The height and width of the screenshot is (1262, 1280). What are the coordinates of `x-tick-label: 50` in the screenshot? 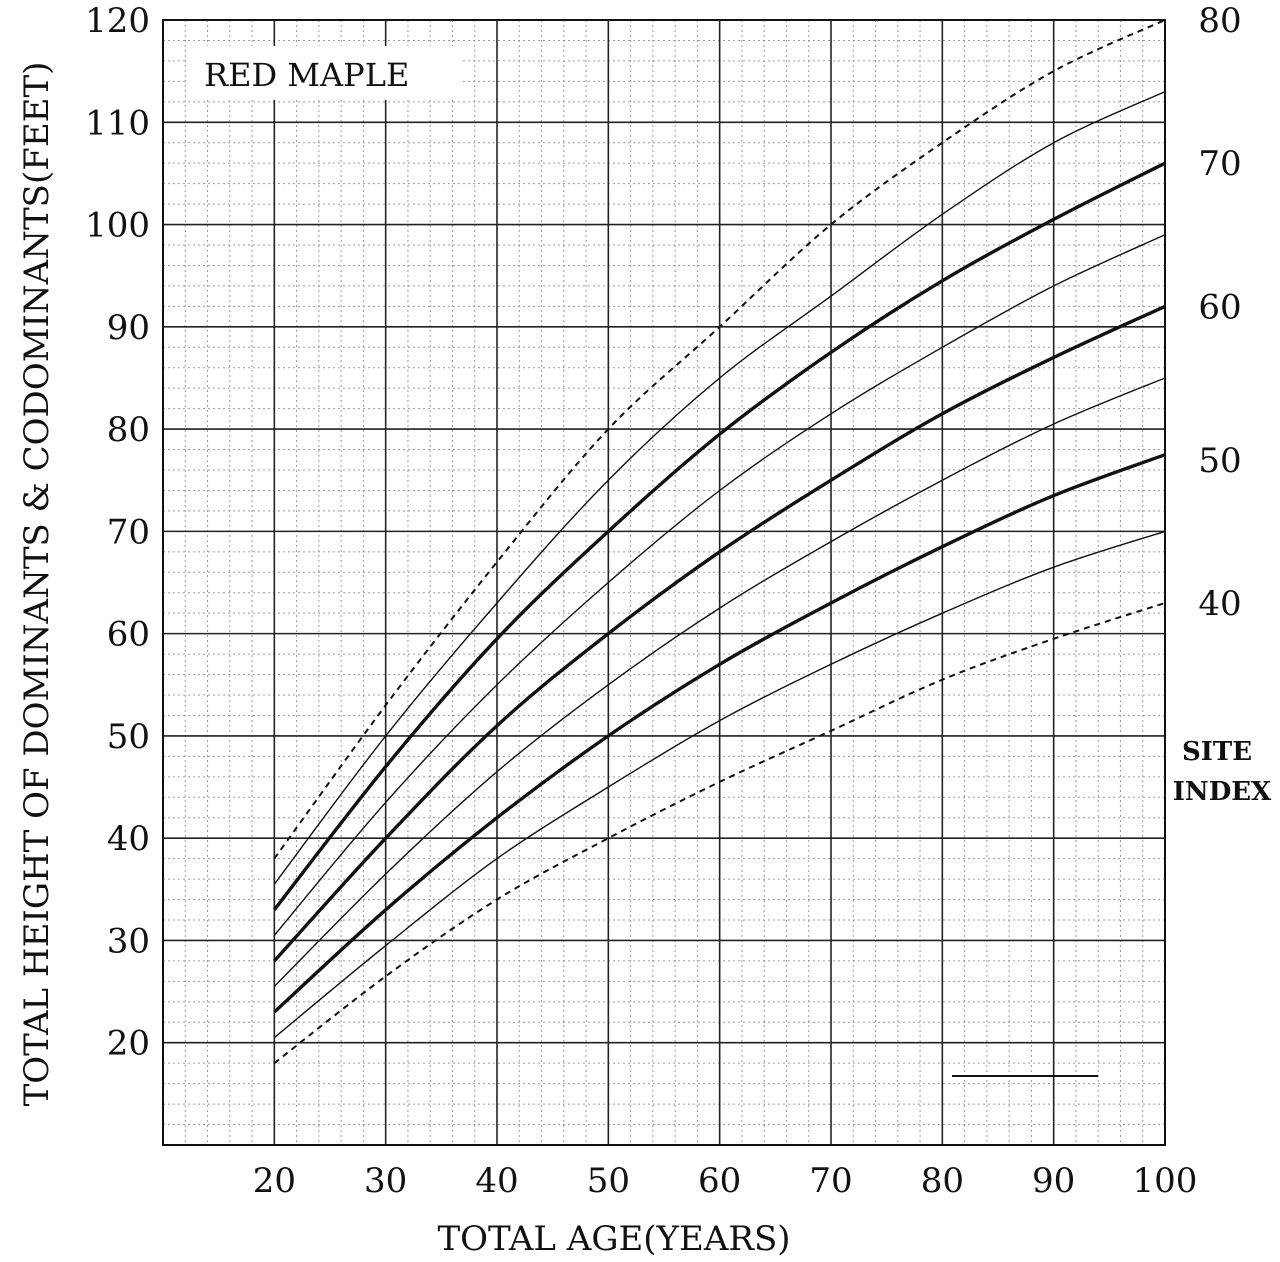 It's located at (608, 1181).